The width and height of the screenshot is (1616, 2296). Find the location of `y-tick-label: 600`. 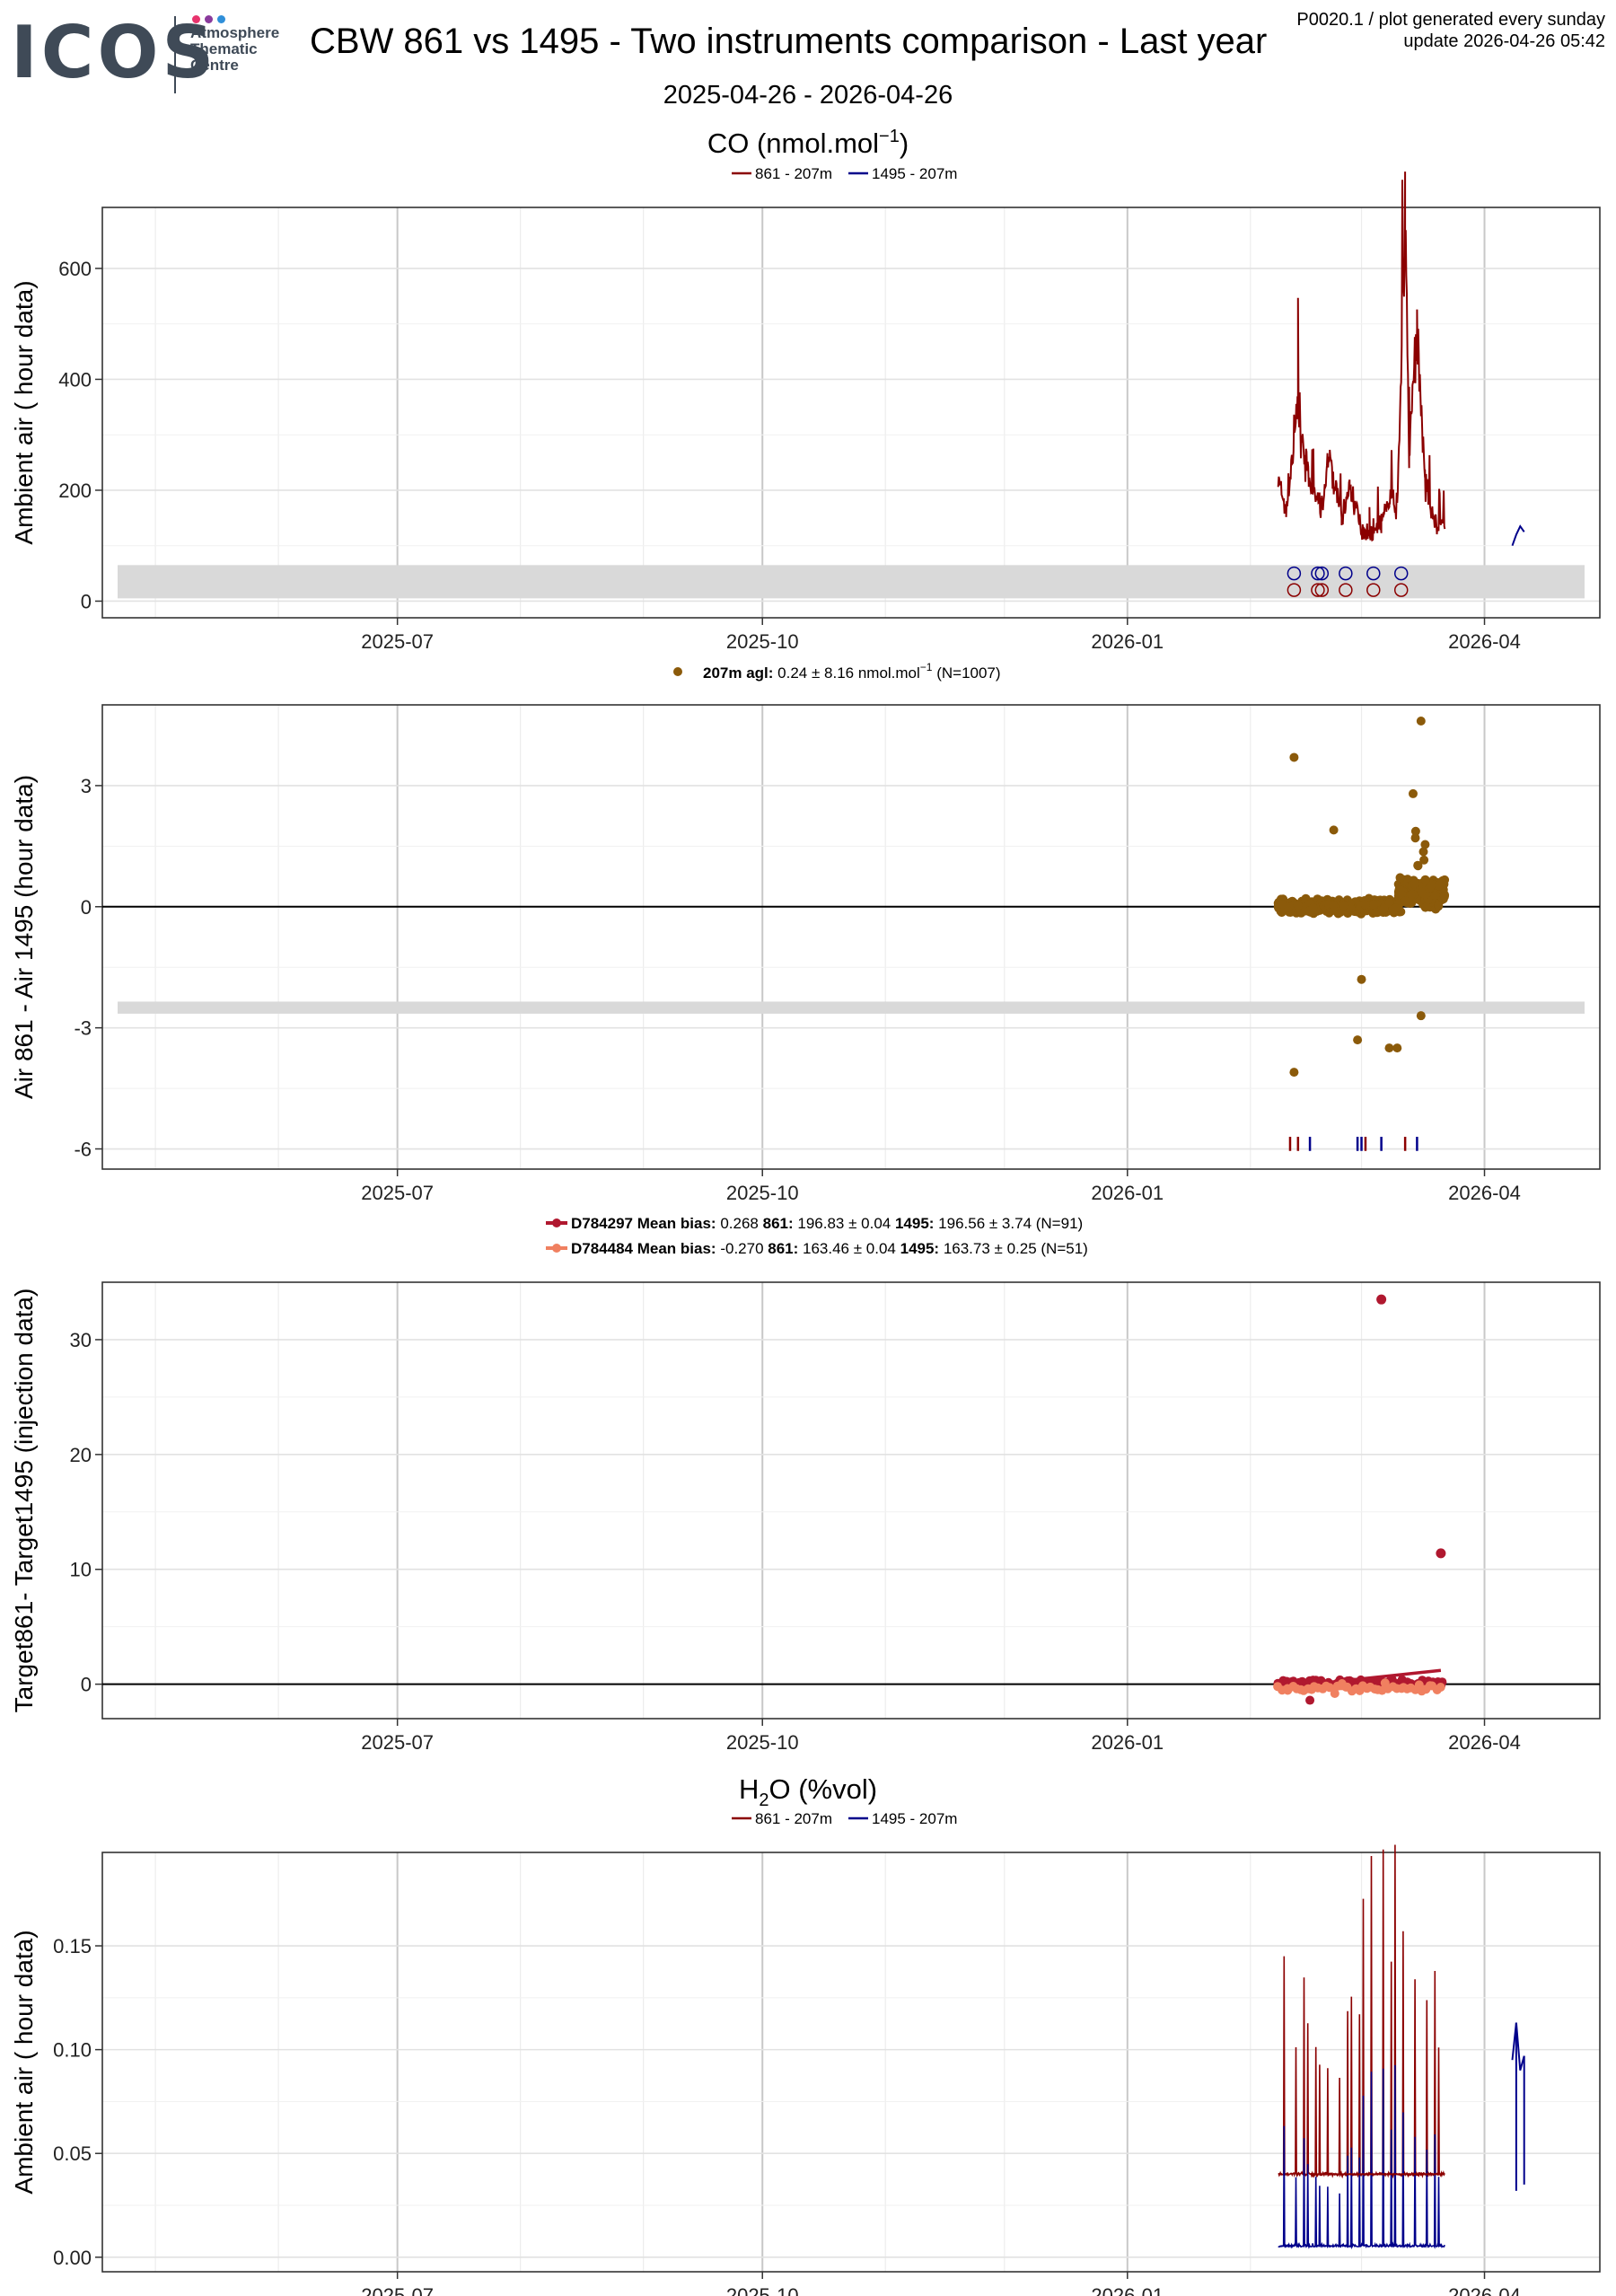

y-tick-label: 600 is located at coordinates (75, 269).